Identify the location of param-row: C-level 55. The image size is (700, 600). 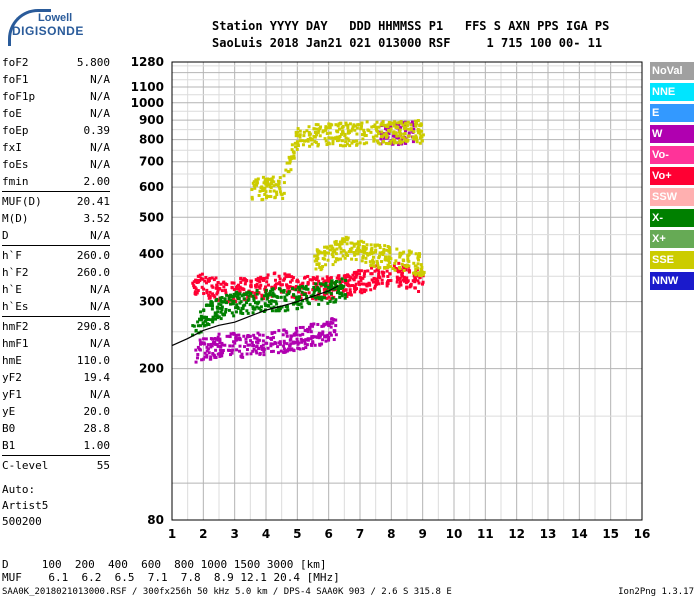
(56, 465).